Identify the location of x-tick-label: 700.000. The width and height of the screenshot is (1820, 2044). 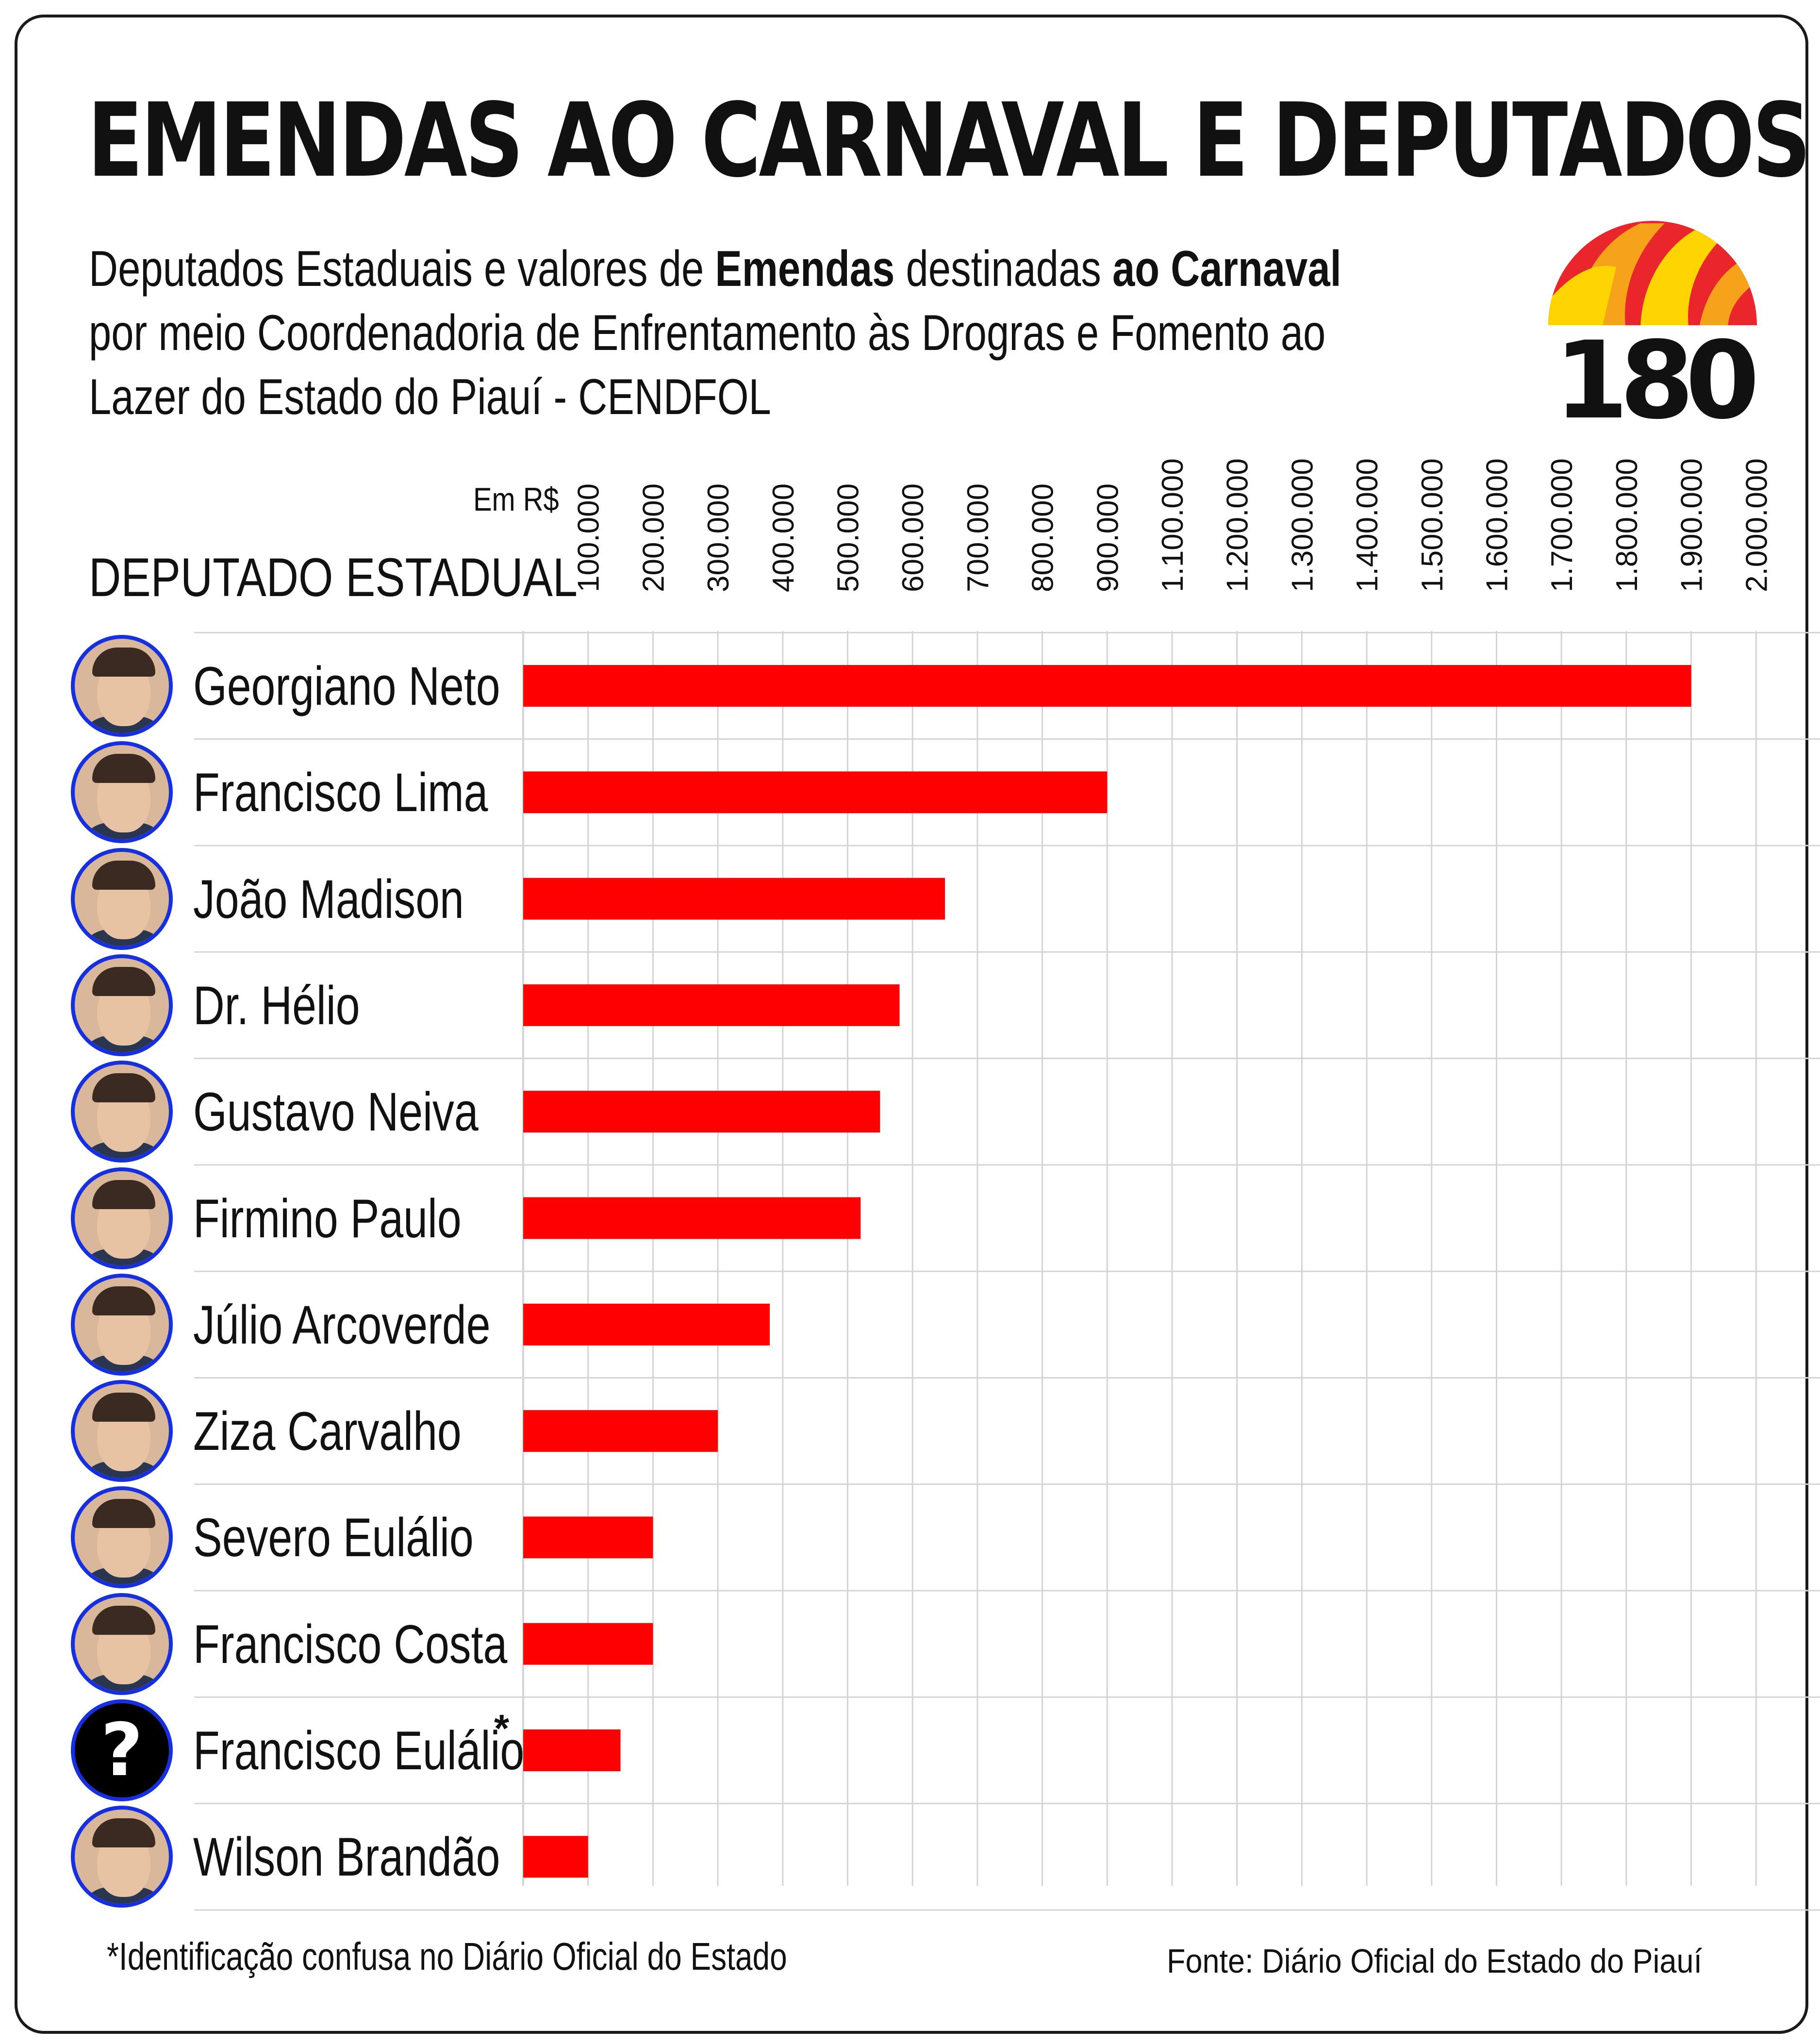
(978, 537).